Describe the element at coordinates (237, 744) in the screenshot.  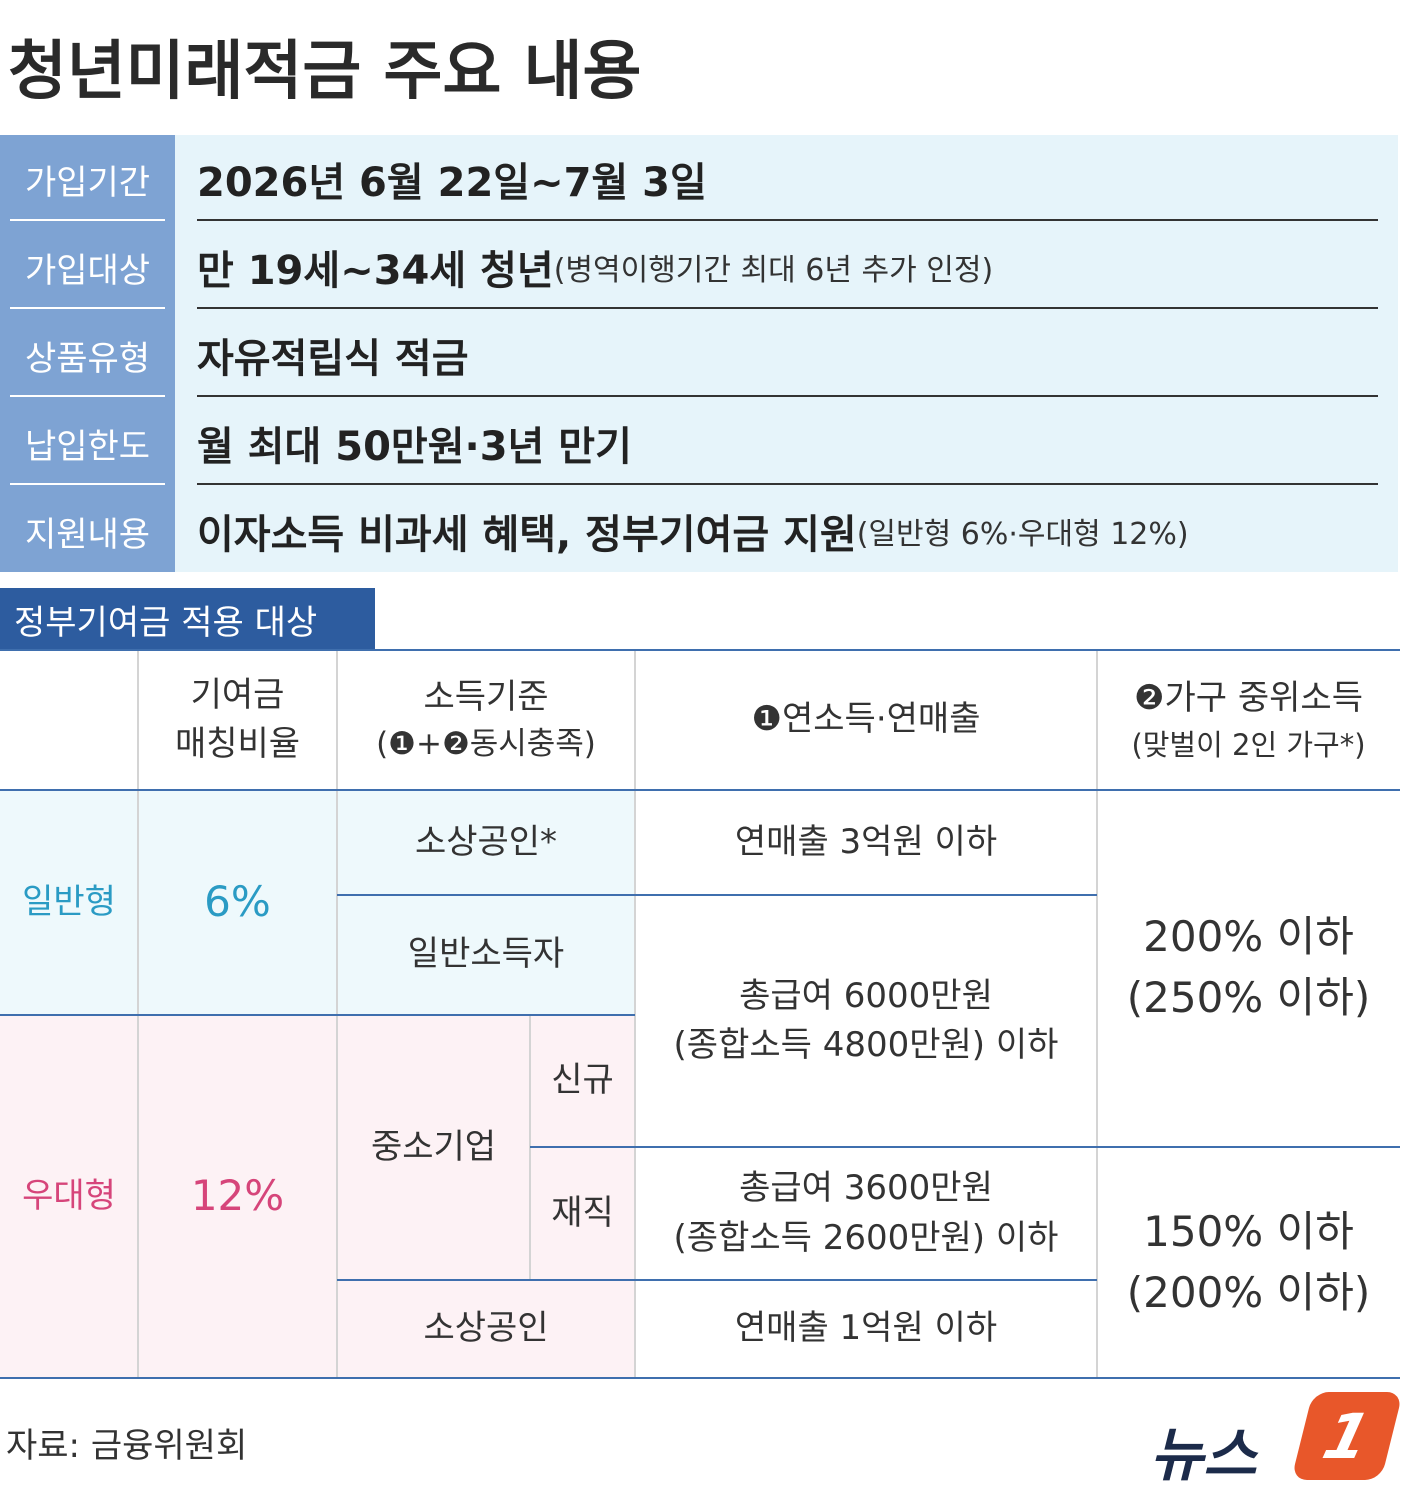
I see `text: 매칭비율` at that location.